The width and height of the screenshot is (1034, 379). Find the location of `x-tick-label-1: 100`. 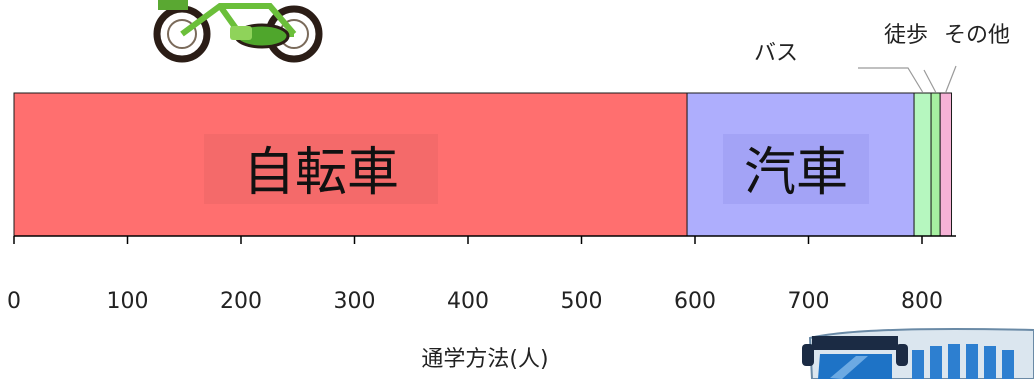

x-tick-label-1: 100 is located at coordinates (128, 301).